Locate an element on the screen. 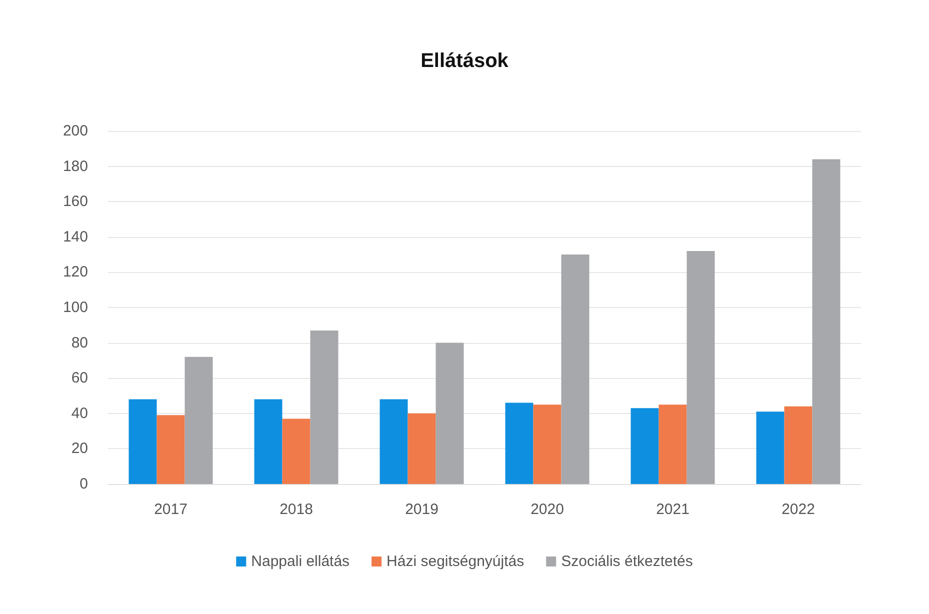 This screenshot has width=929, height=614. y-tick-label: 140 is located at coordinates (75, 237).